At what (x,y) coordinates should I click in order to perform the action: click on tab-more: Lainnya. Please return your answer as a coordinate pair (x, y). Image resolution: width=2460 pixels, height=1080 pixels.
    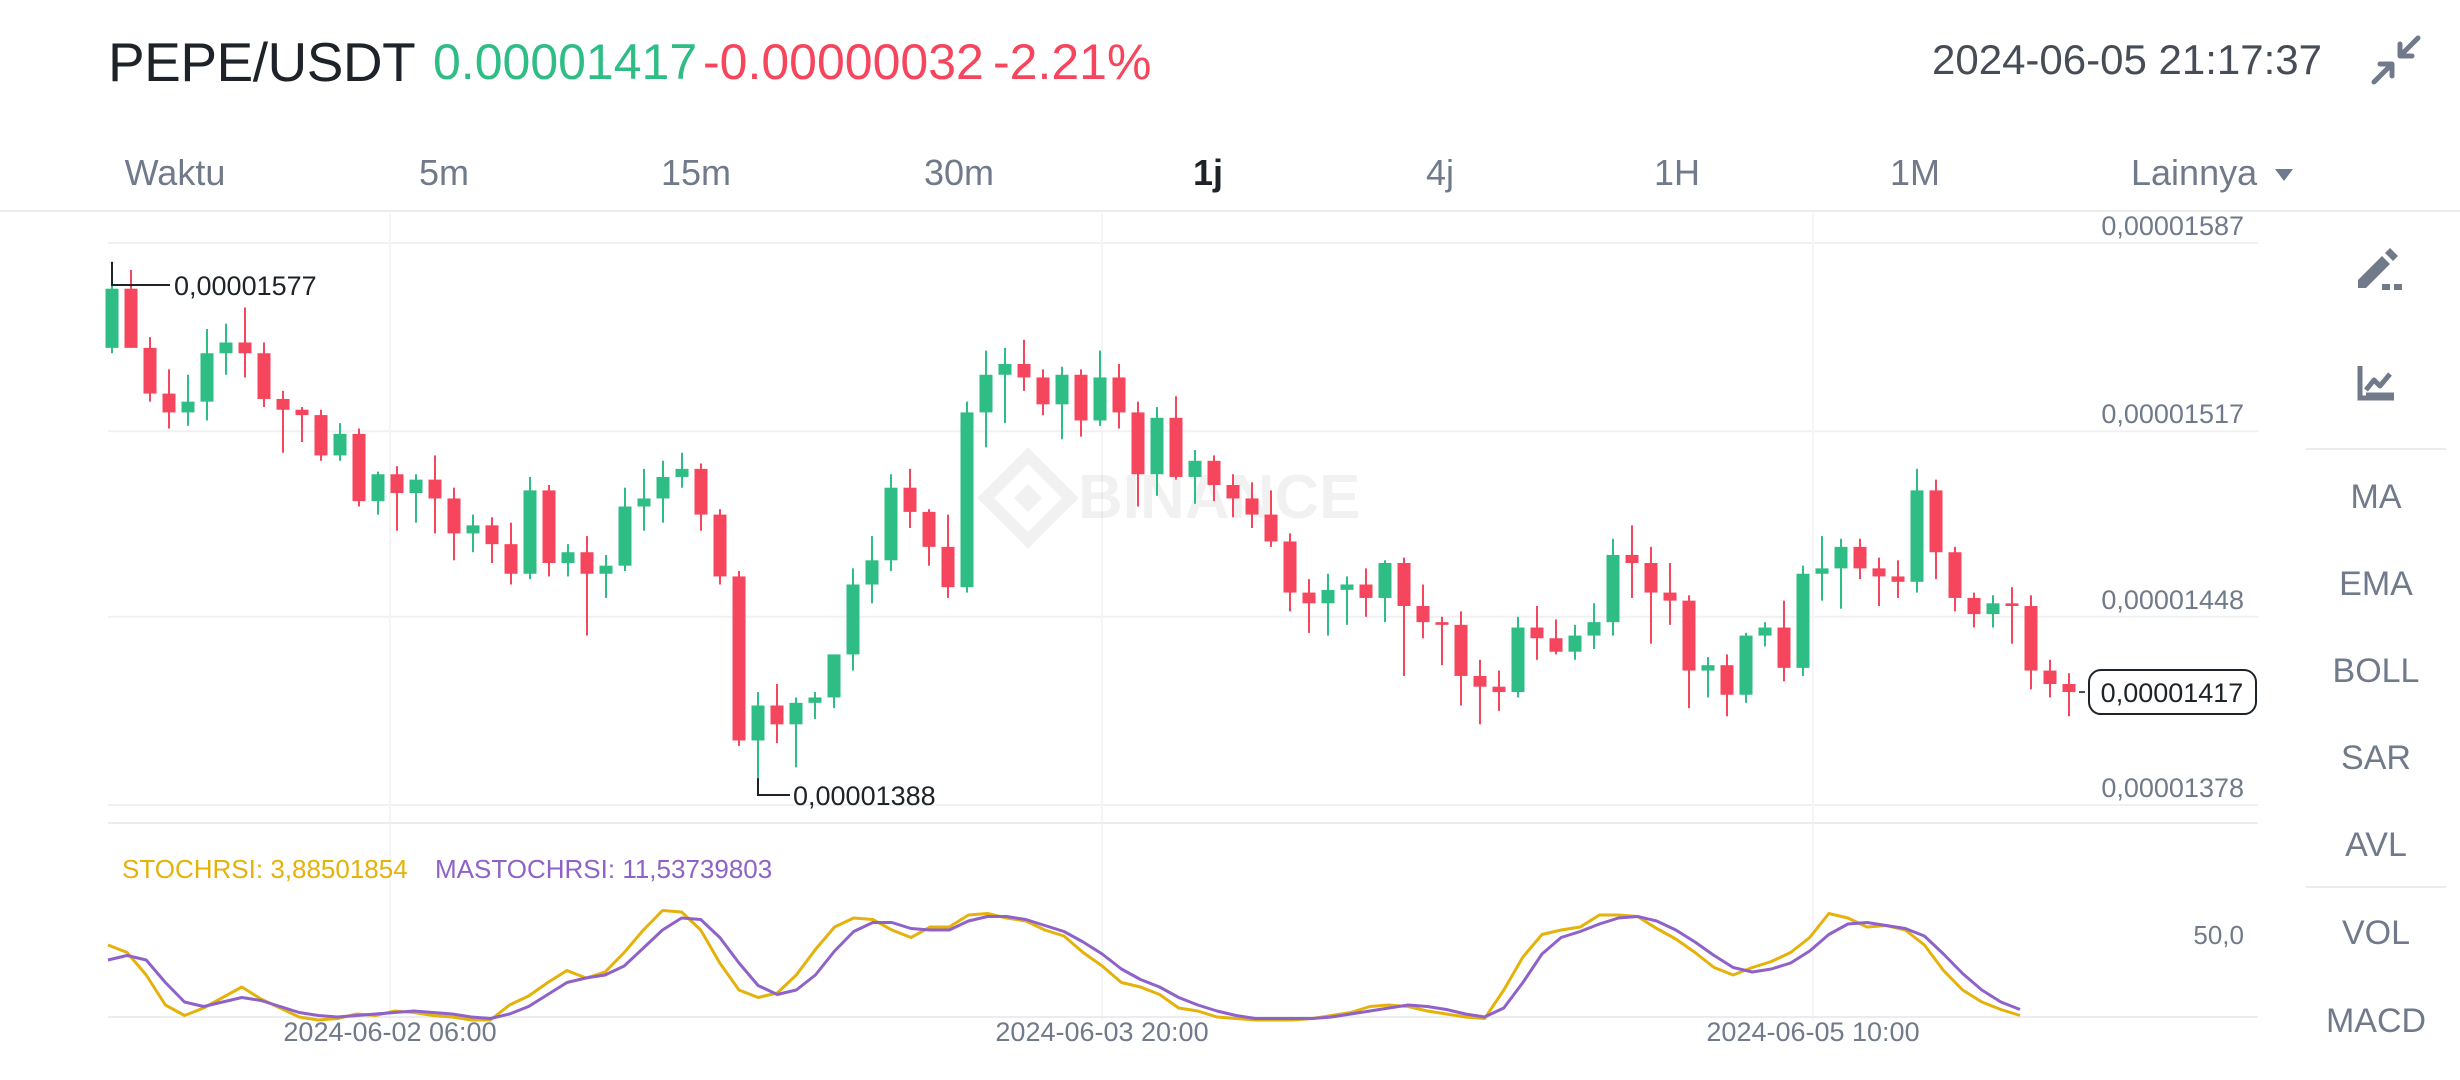
    Looking at the image, I should click on (2213, 173).